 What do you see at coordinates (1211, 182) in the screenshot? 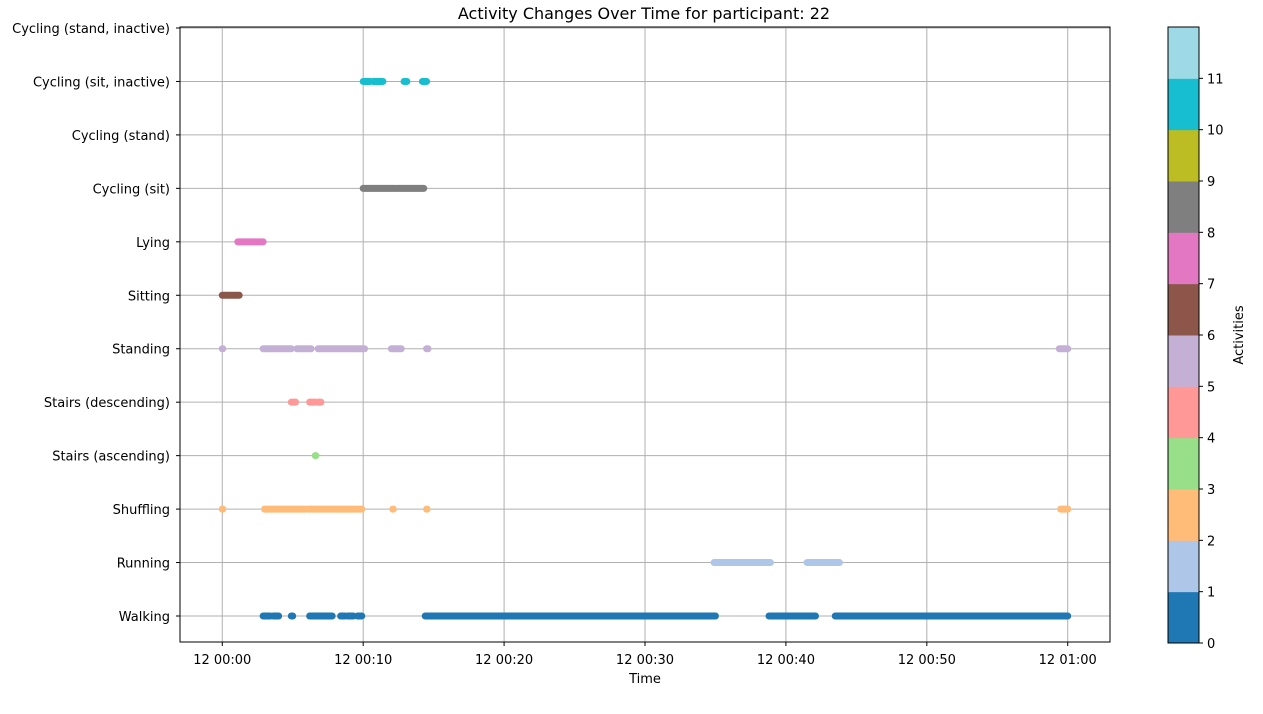
I see `colorbar-tick-label: 9` at bounding box center [1211, 182].